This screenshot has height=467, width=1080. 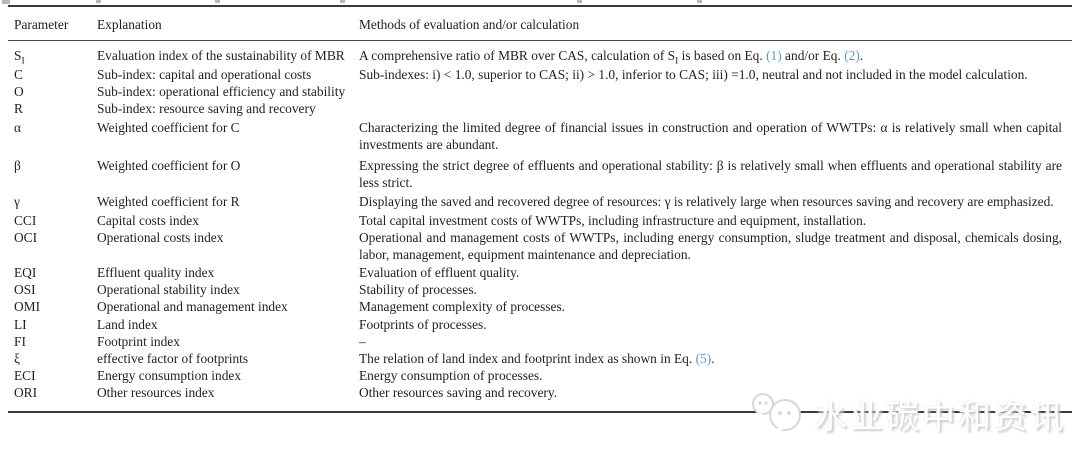 What do you see at coordinates (540, 341) in the screenshot?
I see `table-row-fi: FI Footprint index –` at bounding box center [540, 341].